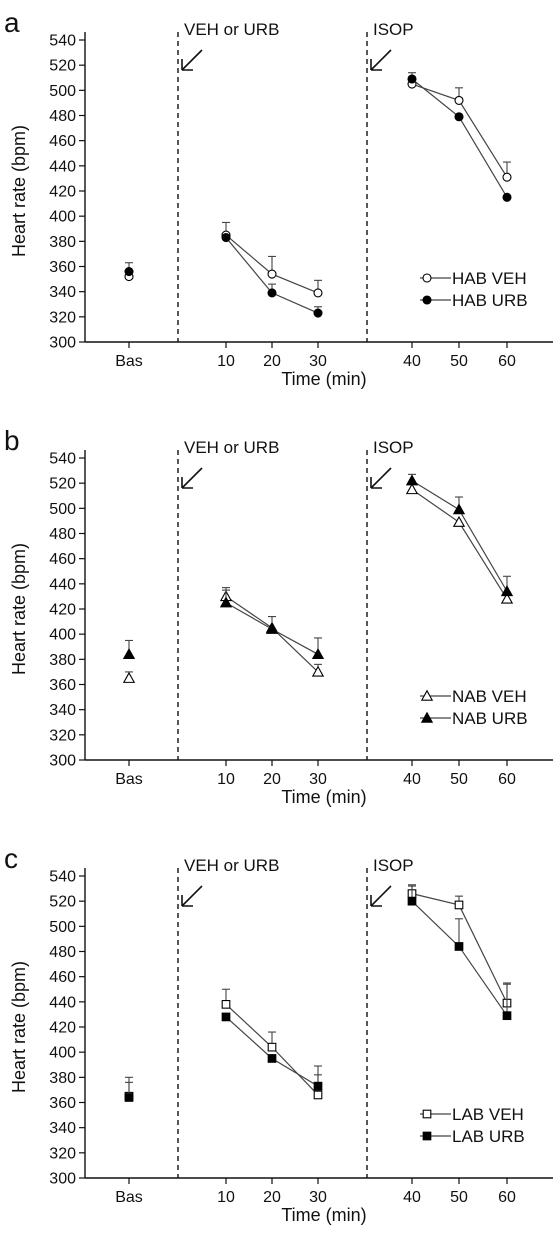 The width and height of the screenshot is (553, 1257). I want to click on legend-label: LAB URB, so click(488, 1136).